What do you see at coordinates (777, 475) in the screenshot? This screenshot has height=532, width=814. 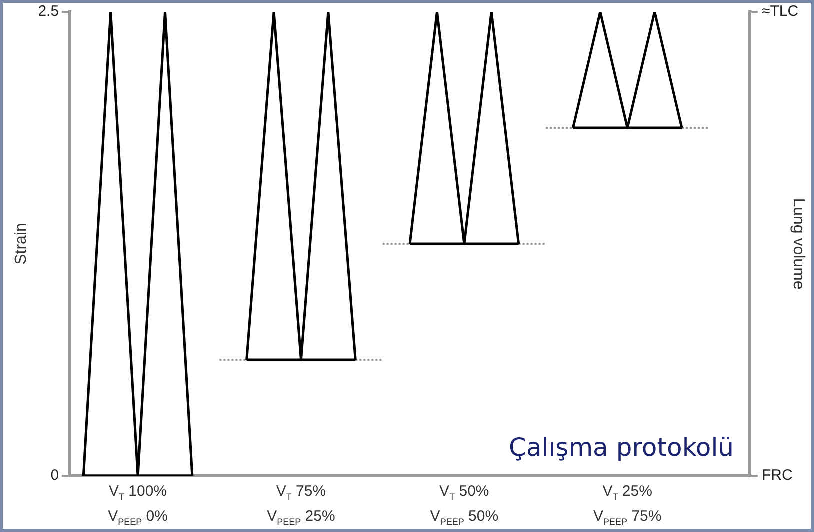 I see `text: FRC` at bounding box center [777, 475].